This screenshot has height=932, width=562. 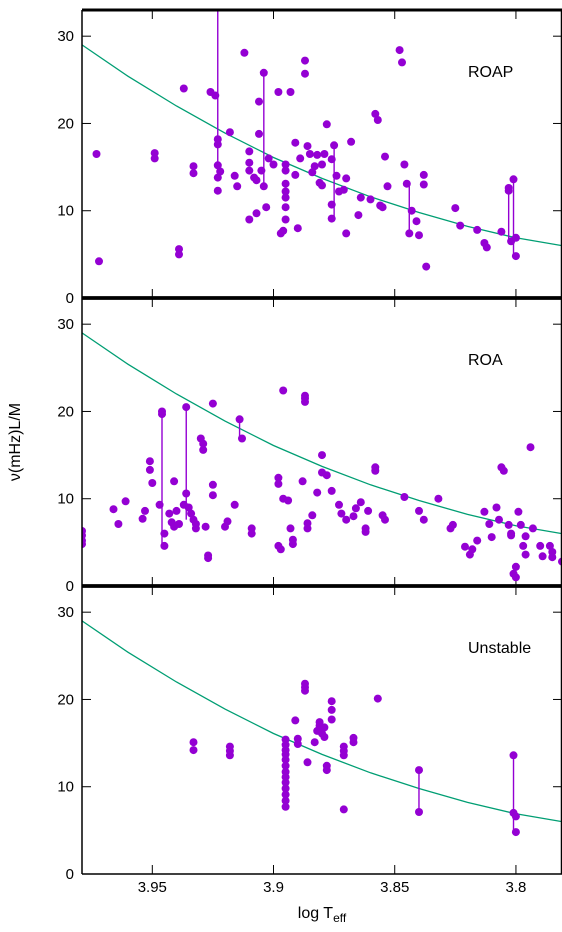 I want to click on panel-label: ROA, so click(x=485, y=360).